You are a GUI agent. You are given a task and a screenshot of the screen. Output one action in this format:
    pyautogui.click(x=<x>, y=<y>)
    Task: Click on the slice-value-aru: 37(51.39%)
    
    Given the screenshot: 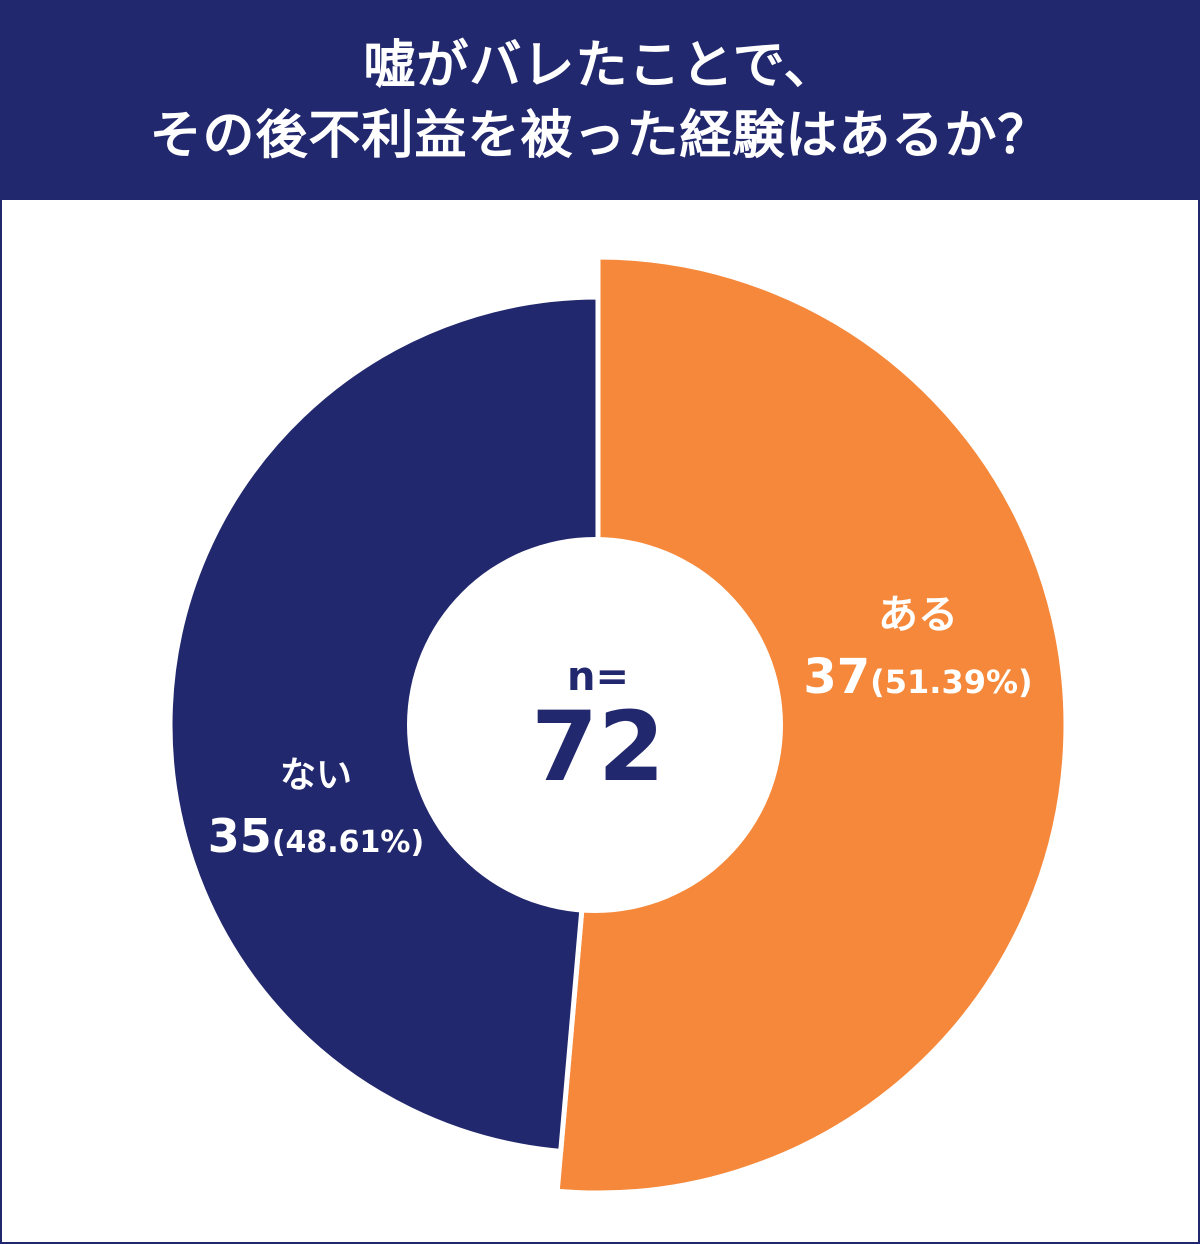 What is the action you would take?
    pyautogui.click(x=917, y=677)
    